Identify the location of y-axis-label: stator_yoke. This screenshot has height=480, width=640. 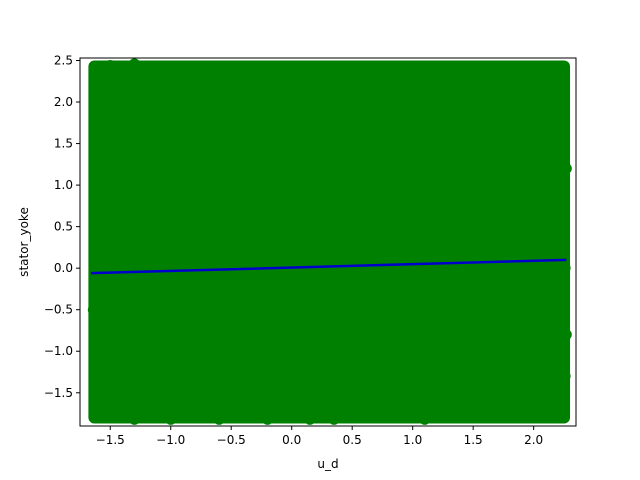
(24, 242).